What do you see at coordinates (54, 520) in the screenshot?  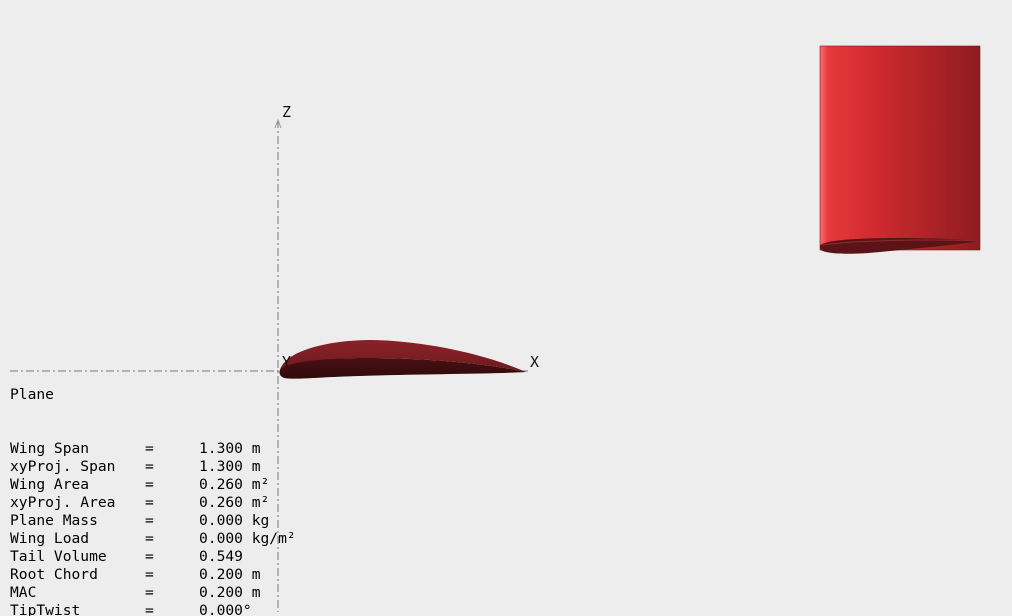 I see `info-label: Plane Mass` at bounding box center [54, 520].